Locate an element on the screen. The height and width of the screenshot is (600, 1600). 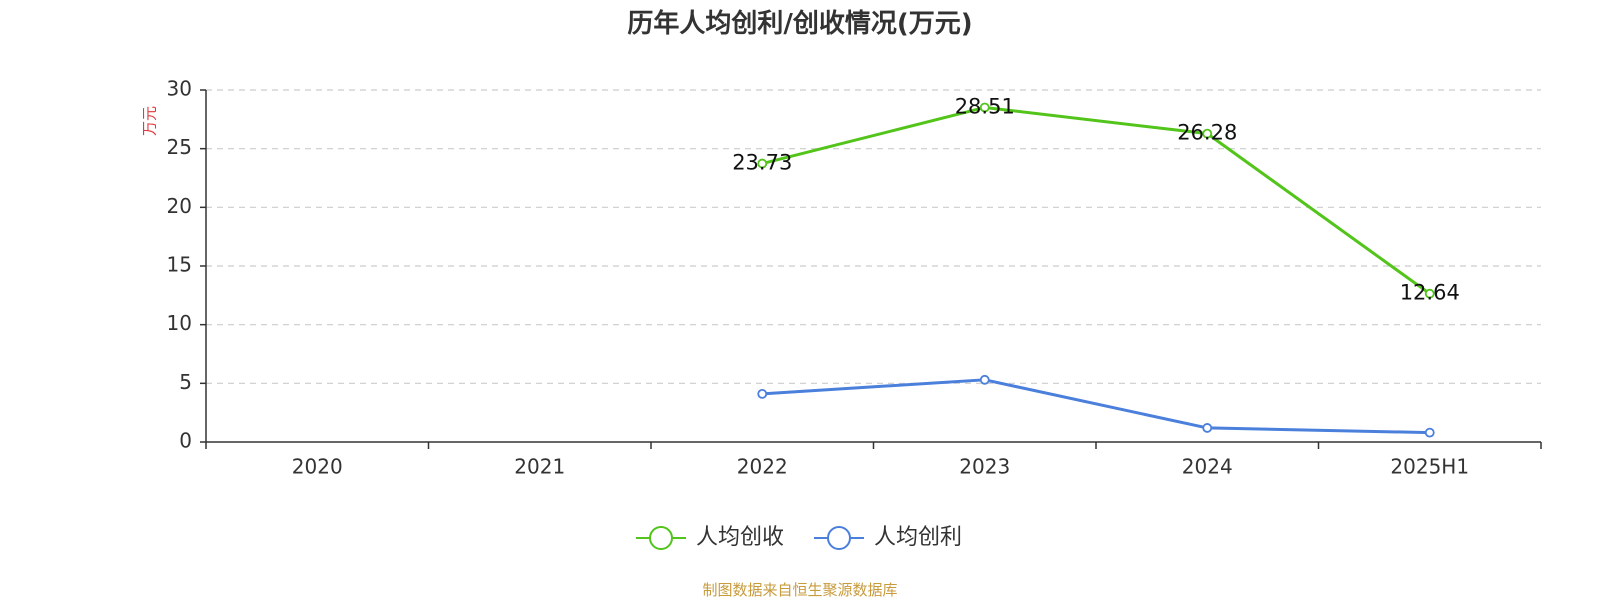
y-tick-label: 25 is located at coordinates (179, 147).